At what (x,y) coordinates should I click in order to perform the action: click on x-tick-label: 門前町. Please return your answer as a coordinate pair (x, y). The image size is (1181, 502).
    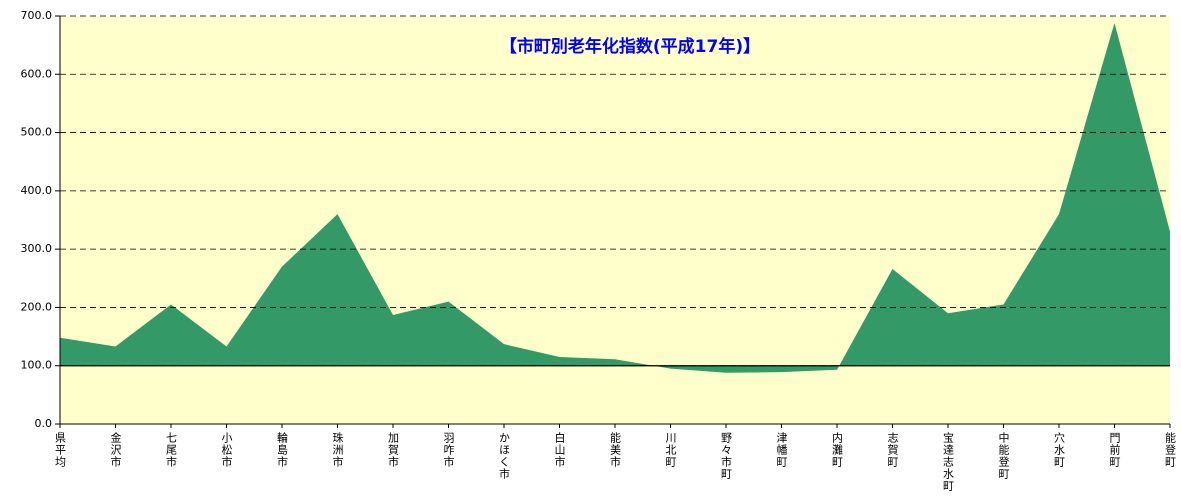
    Looking at the image, I should click on (1114, 450).